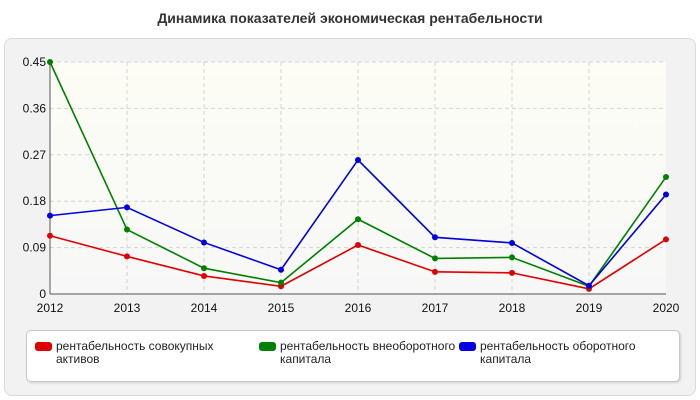 The image size is (700, 400). I want to click on y-tick-label: 0.36, so click(35, 108).